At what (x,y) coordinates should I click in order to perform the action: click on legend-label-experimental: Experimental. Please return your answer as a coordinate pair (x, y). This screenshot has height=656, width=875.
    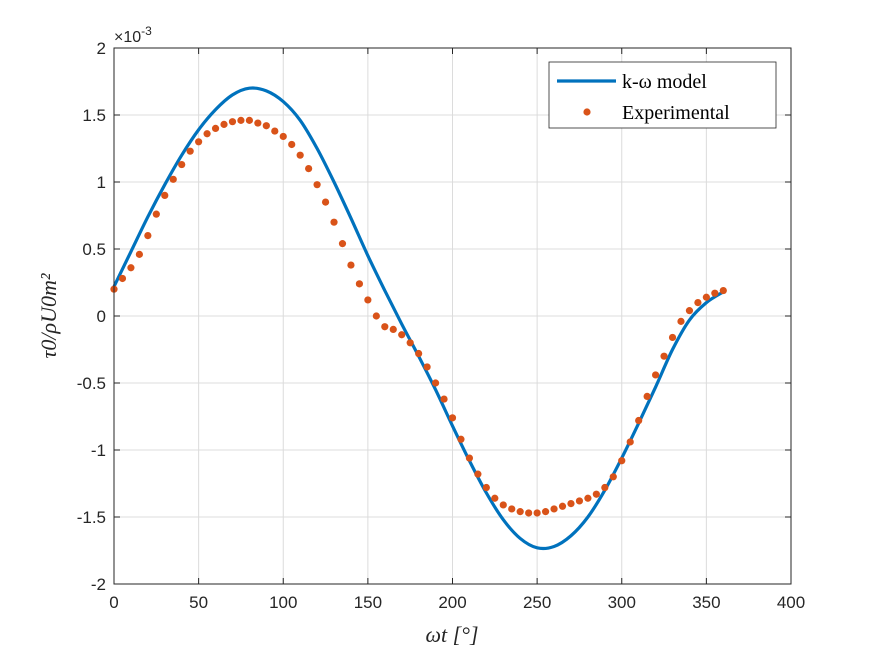
    Looking at the image, I should click on (676, 113).